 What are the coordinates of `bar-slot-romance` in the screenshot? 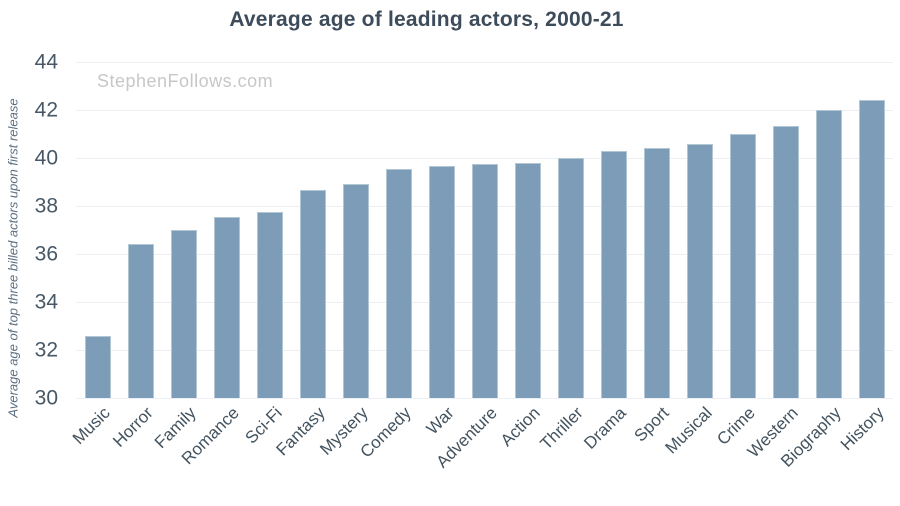 It's located at (226, 230).